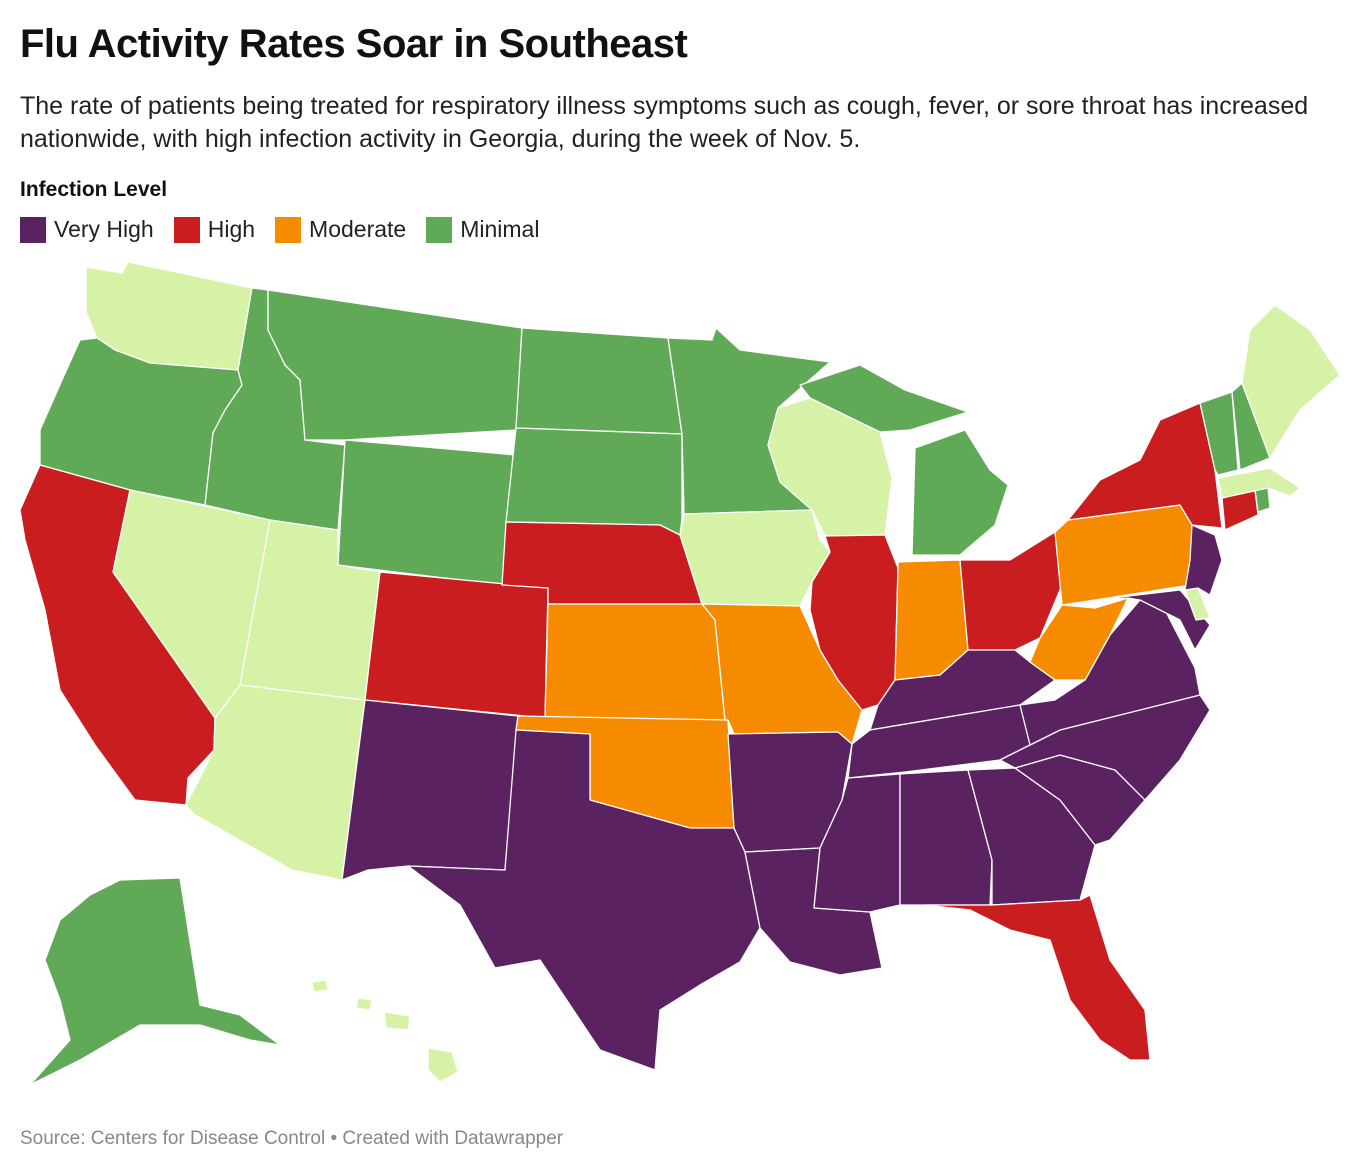 Image resolution: width=1360 pixels, height=1176 pixels. What do you see at coordinates (456, 645) in the screenshot?
I see `state-CO` at bounding box center [456, 645].